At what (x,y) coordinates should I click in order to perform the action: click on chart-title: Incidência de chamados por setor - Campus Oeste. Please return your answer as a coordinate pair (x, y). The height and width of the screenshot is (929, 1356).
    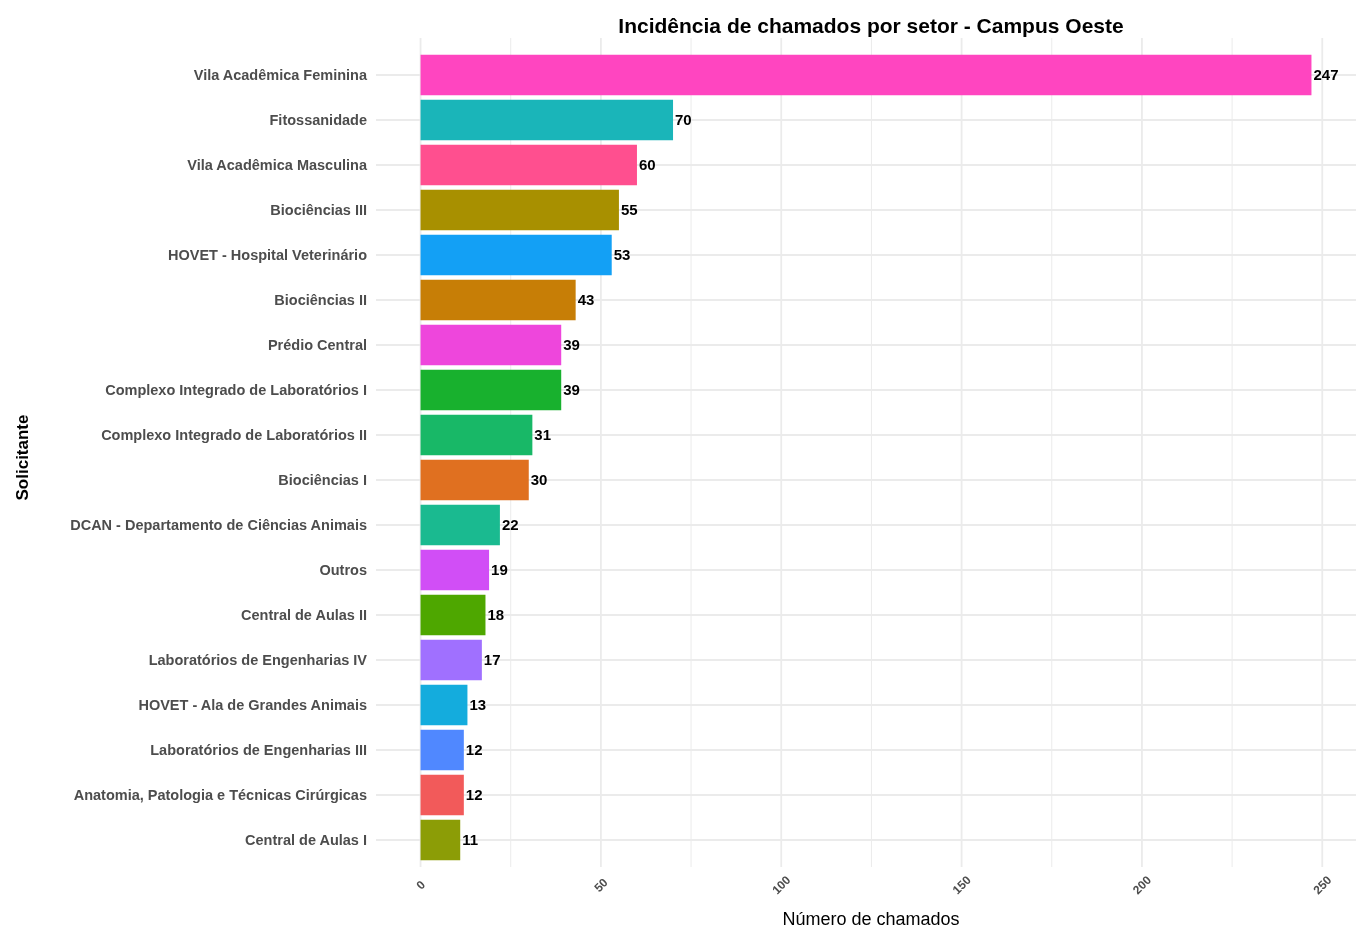
    Looking at the image, I should click on (871, 25).